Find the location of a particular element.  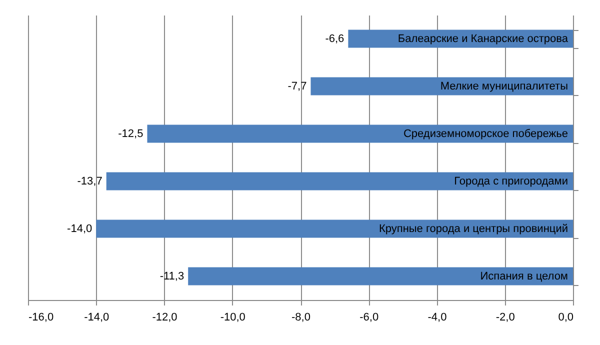

y-tick-label: Мелкие муниципалитеты is located at coordinates (504, 86).